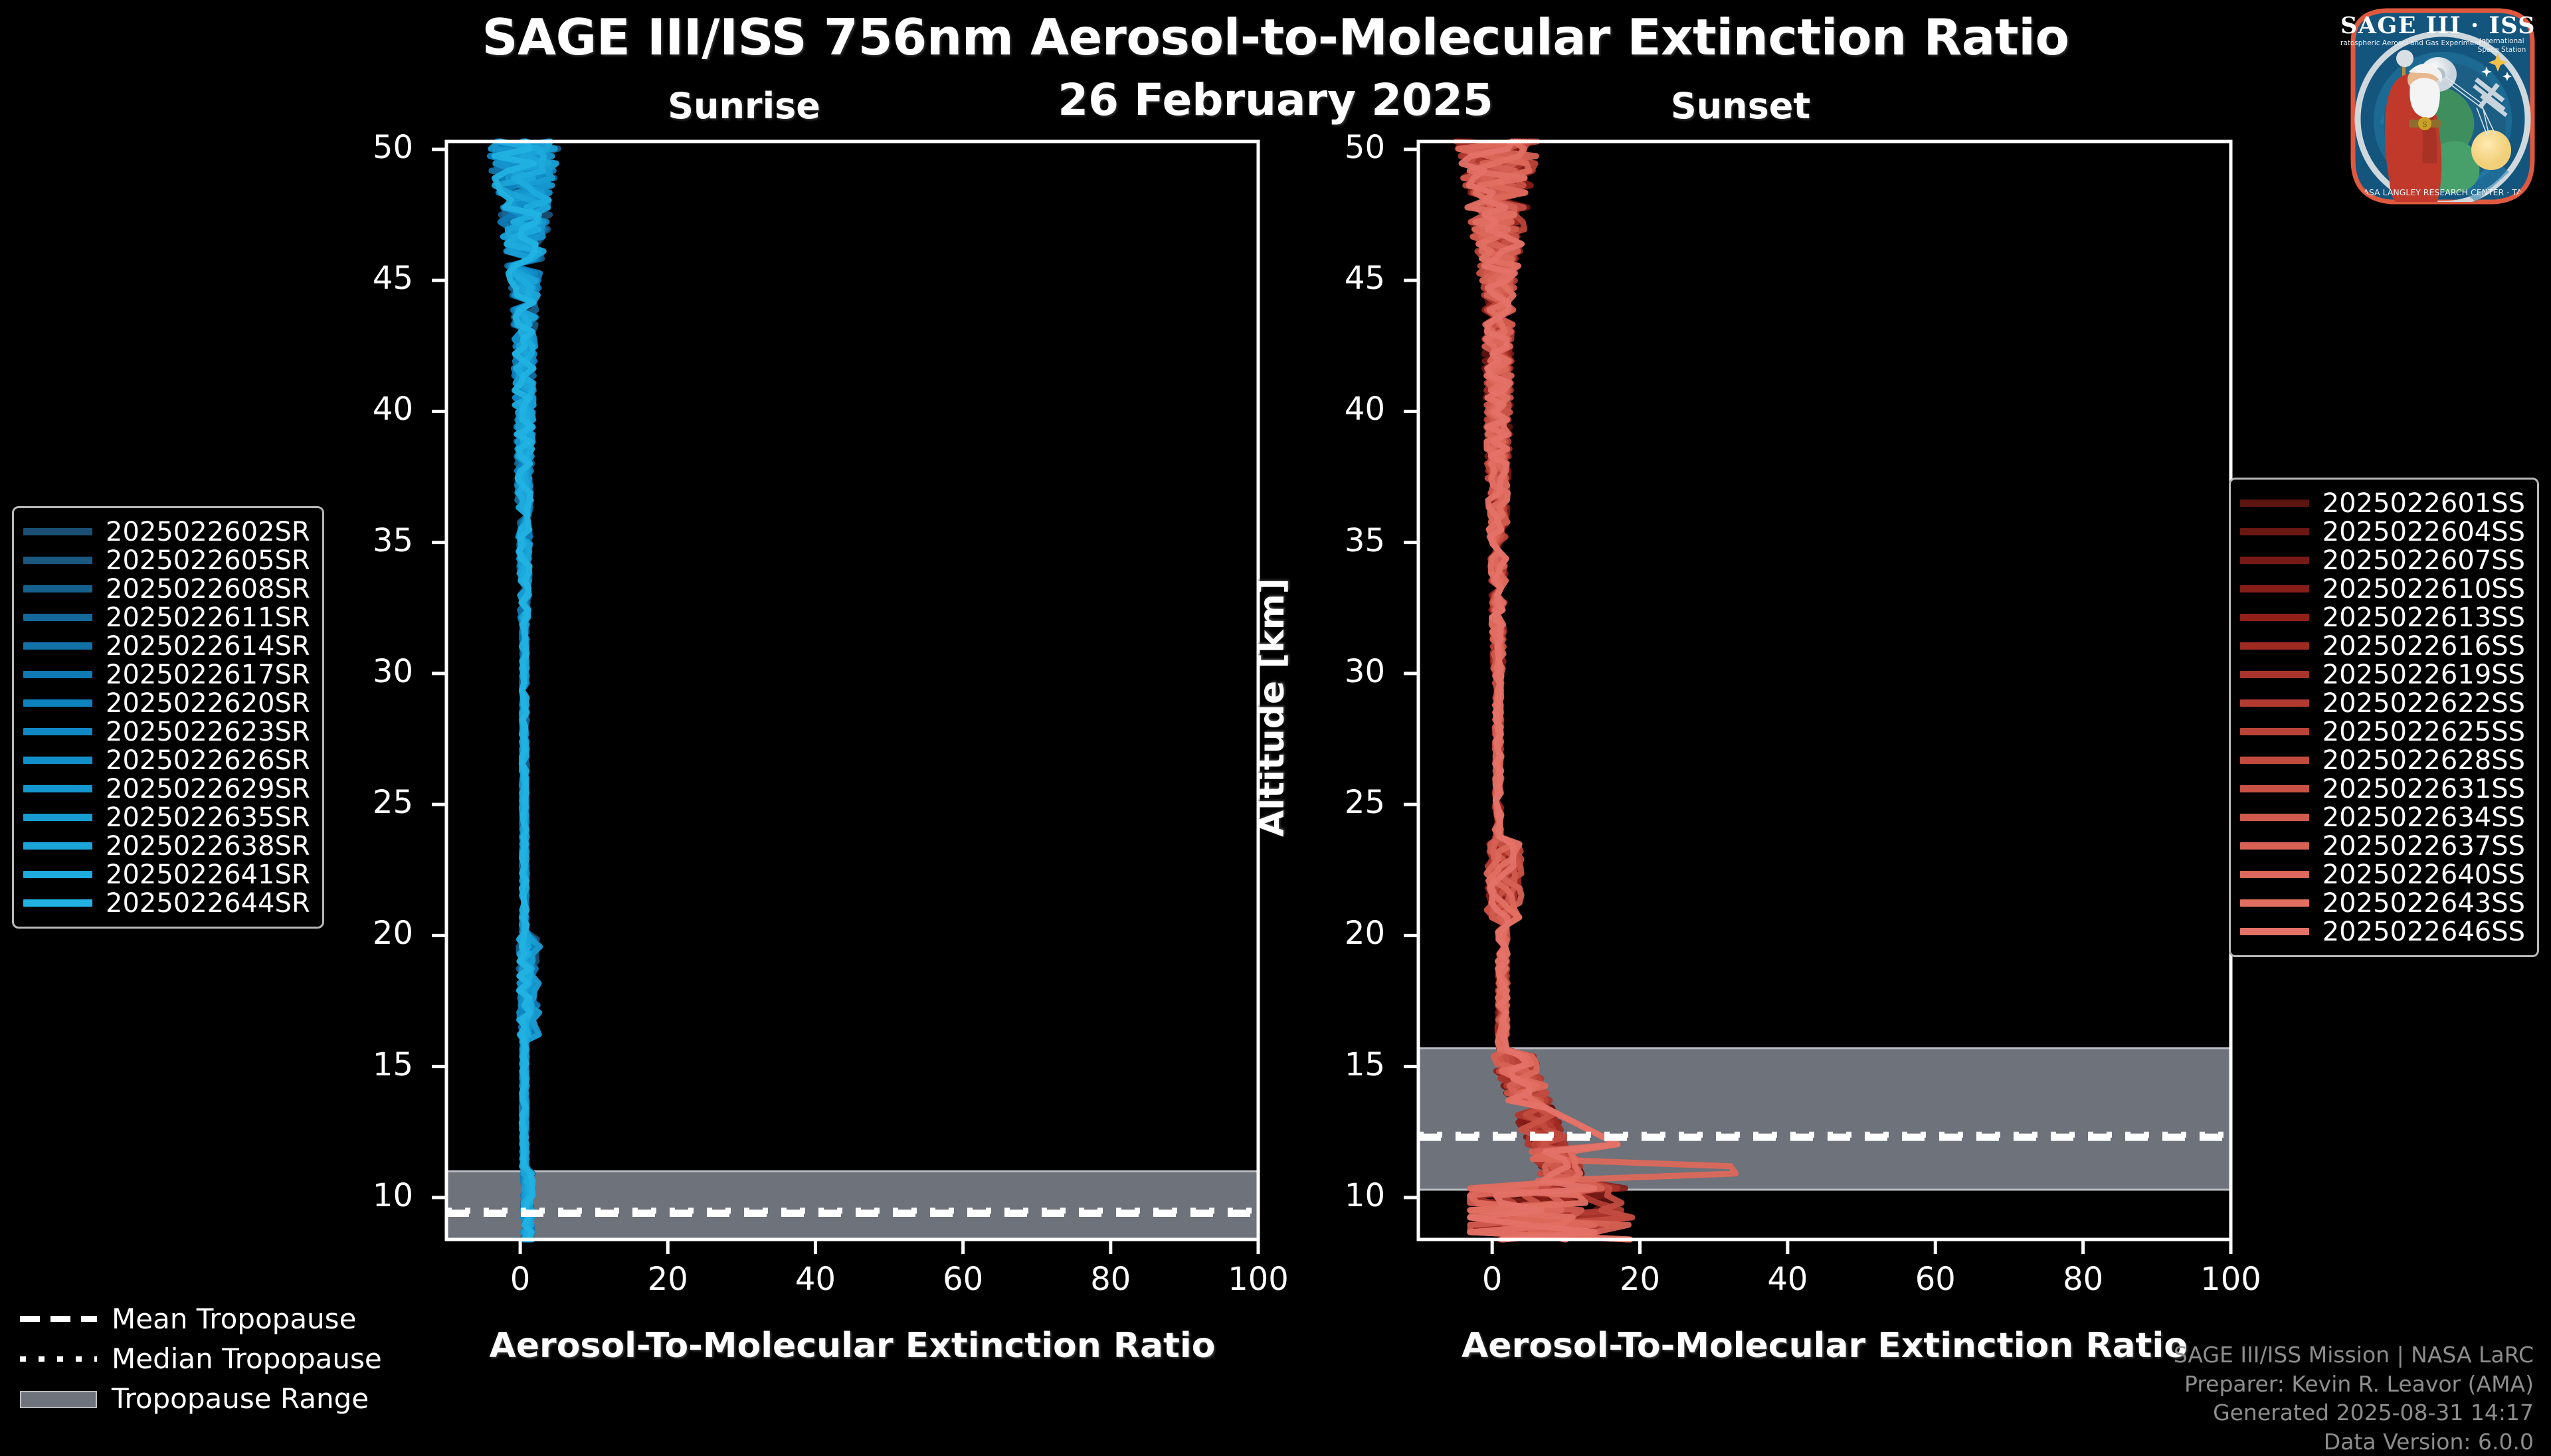 This screenshot has width=2551, height=1456. What do you see at coordinates (166, 646) in the screenshot?
I see `legend-item: 2025022614SR` at bounding box center [166, 646].